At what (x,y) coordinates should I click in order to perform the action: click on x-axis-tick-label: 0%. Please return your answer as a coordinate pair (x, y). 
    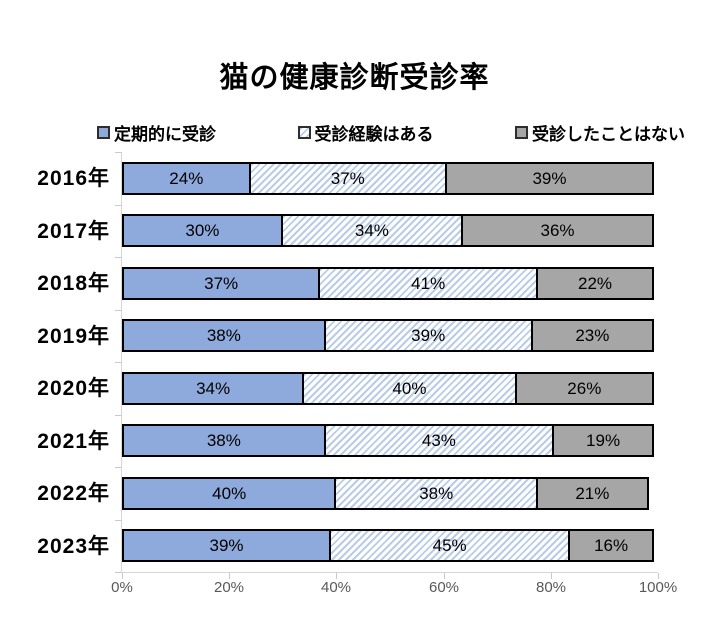
    Looking at the image, I should click on (122, 587).